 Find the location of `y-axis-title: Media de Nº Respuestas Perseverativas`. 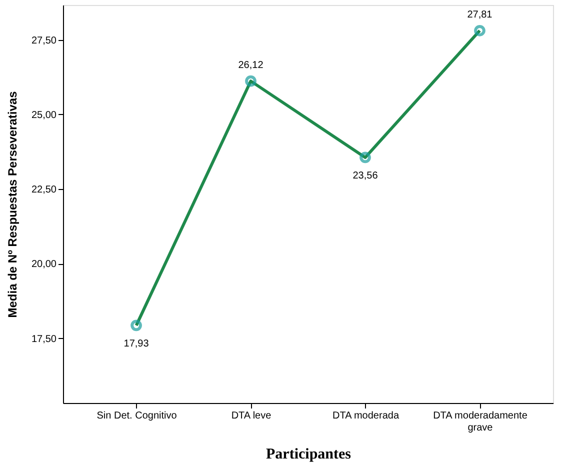

y-axis-title: Media de Nº Respuestas Perseverativas is located at coordinates (12, 204).